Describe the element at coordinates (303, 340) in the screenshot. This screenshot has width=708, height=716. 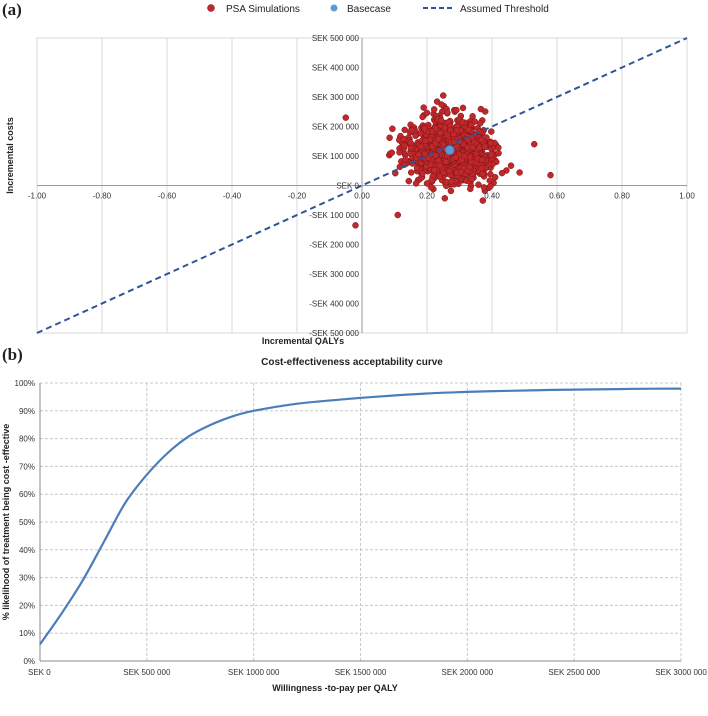
I see `scatter-x-axis-title: Incremental QALYs` at that location.